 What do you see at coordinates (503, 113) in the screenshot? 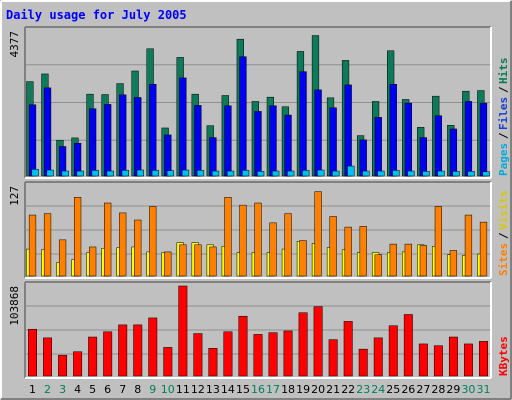
I see `legend-files: Files` at bounding box center [503, 113].